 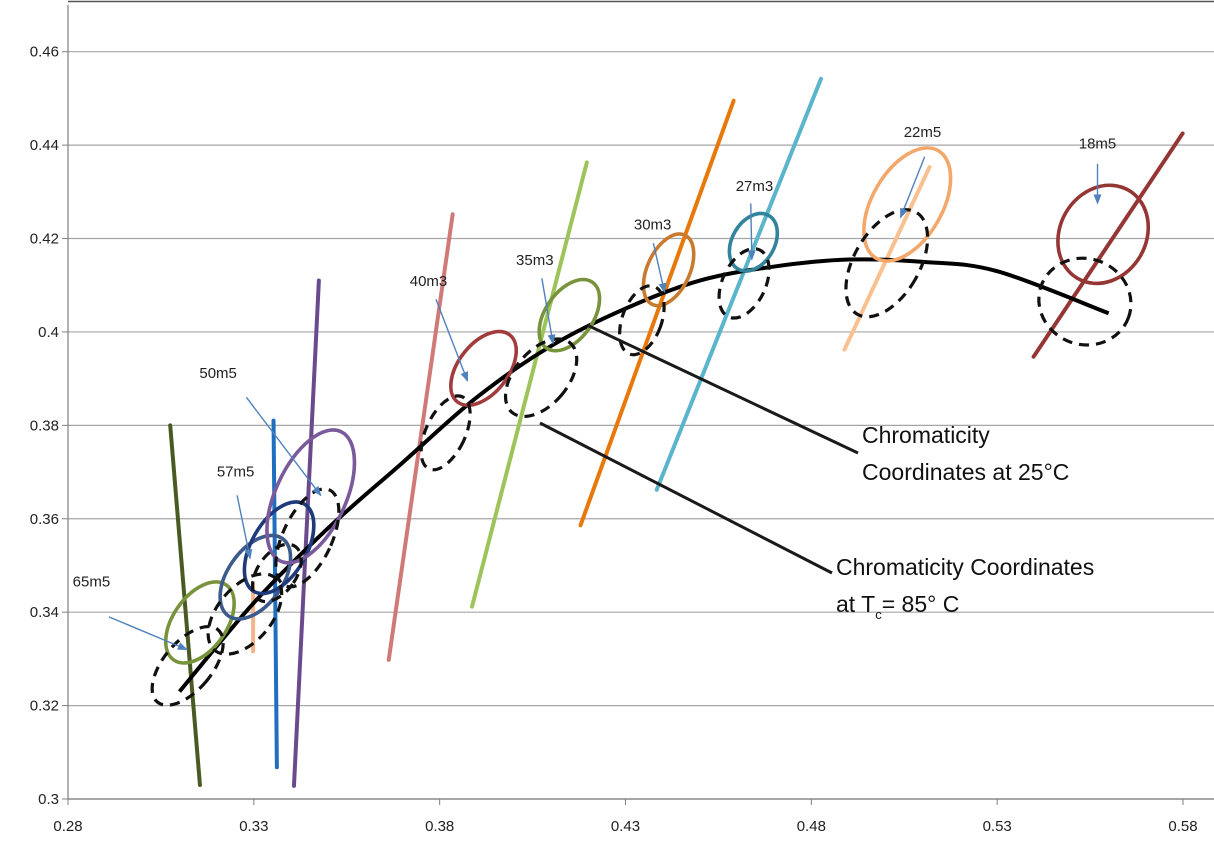 What do you see at coordinates (439, 826) in the screenshot?
I see `x-tick-label: 0.38` at bounding box center [439, 826].